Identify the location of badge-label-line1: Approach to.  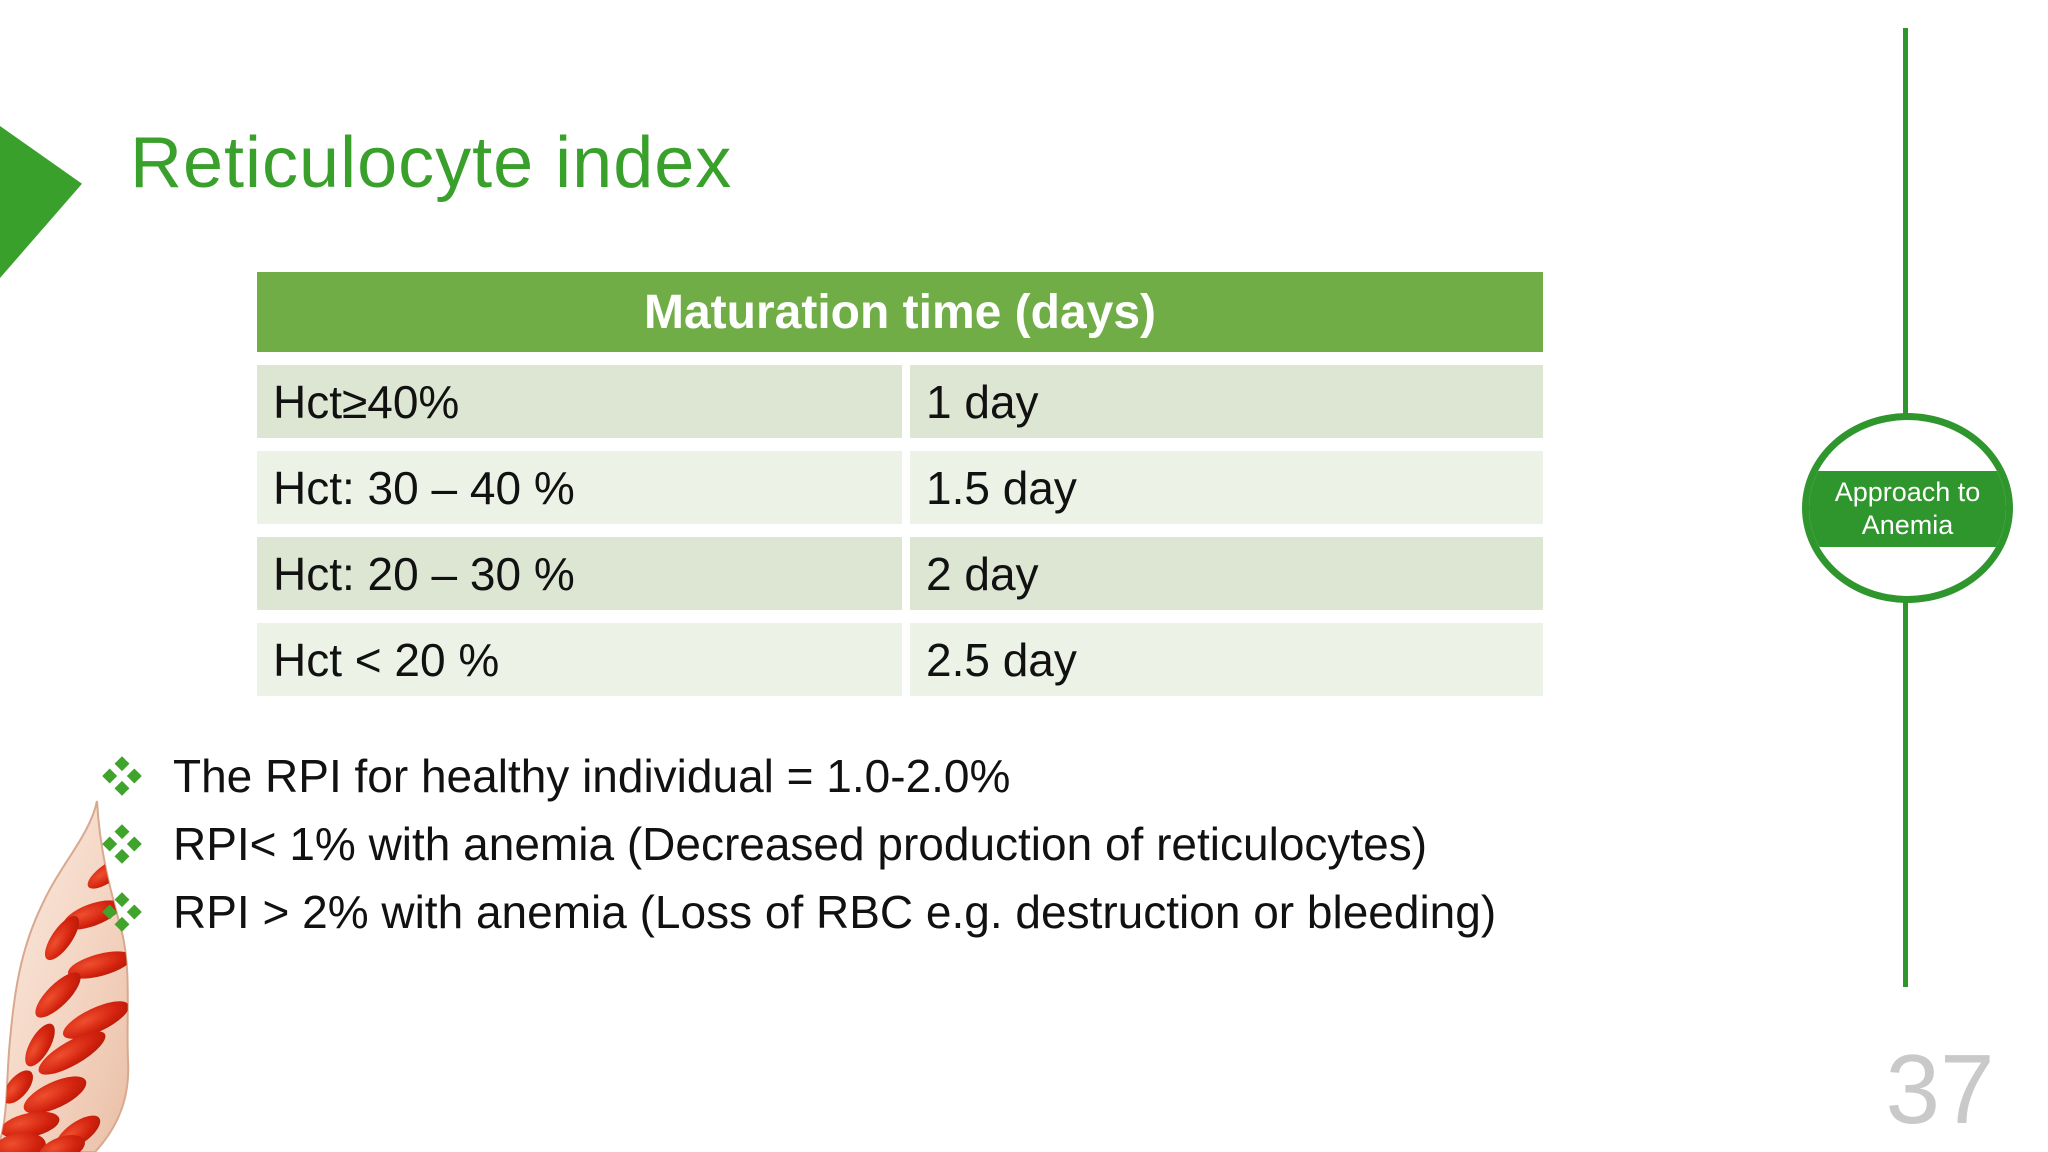
(1907, 492).